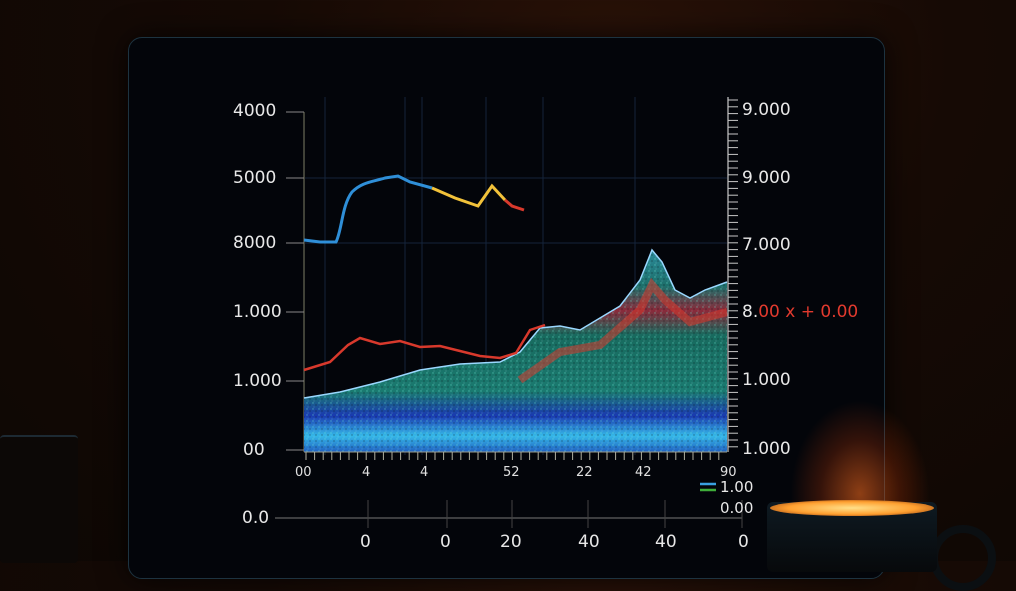  Describe the element at coordinates (766, 245) in the screenshot. I see `right-y-tick: 7.000` at that location.